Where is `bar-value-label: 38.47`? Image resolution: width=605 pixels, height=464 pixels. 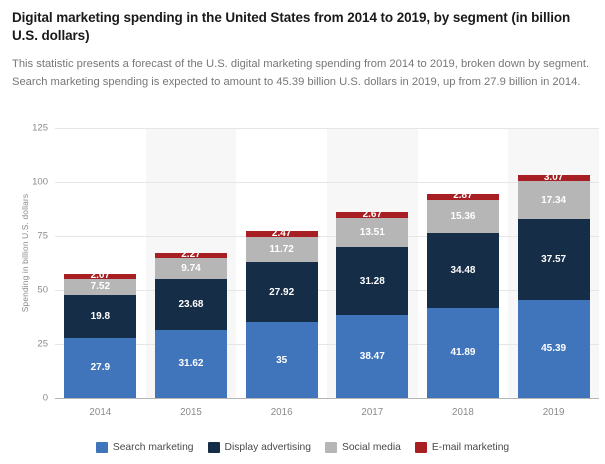 bar-value-label: 38.47 is located at coordinates (372, 356).